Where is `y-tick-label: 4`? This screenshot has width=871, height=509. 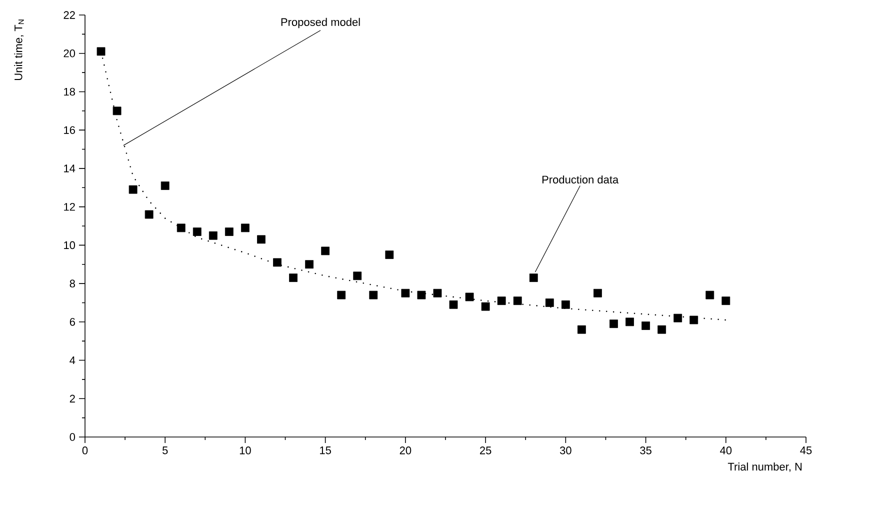
y-tick-label: 4 is located at coordinates (73, 360).